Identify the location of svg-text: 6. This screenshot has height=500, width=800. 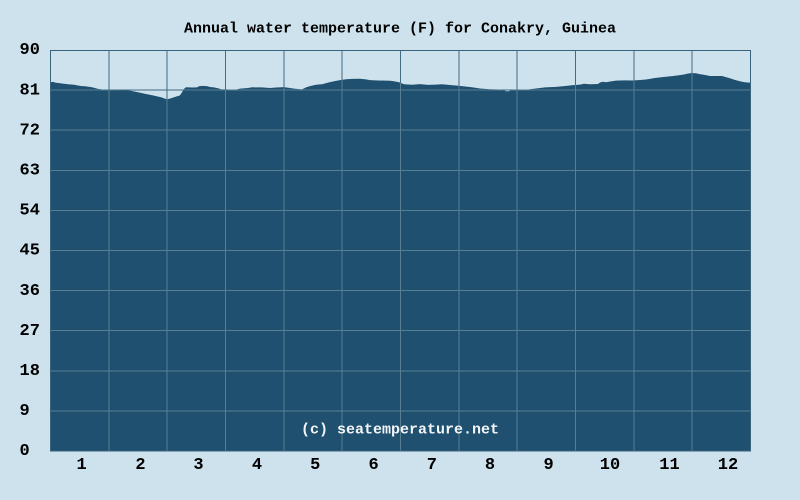
(373, 465).